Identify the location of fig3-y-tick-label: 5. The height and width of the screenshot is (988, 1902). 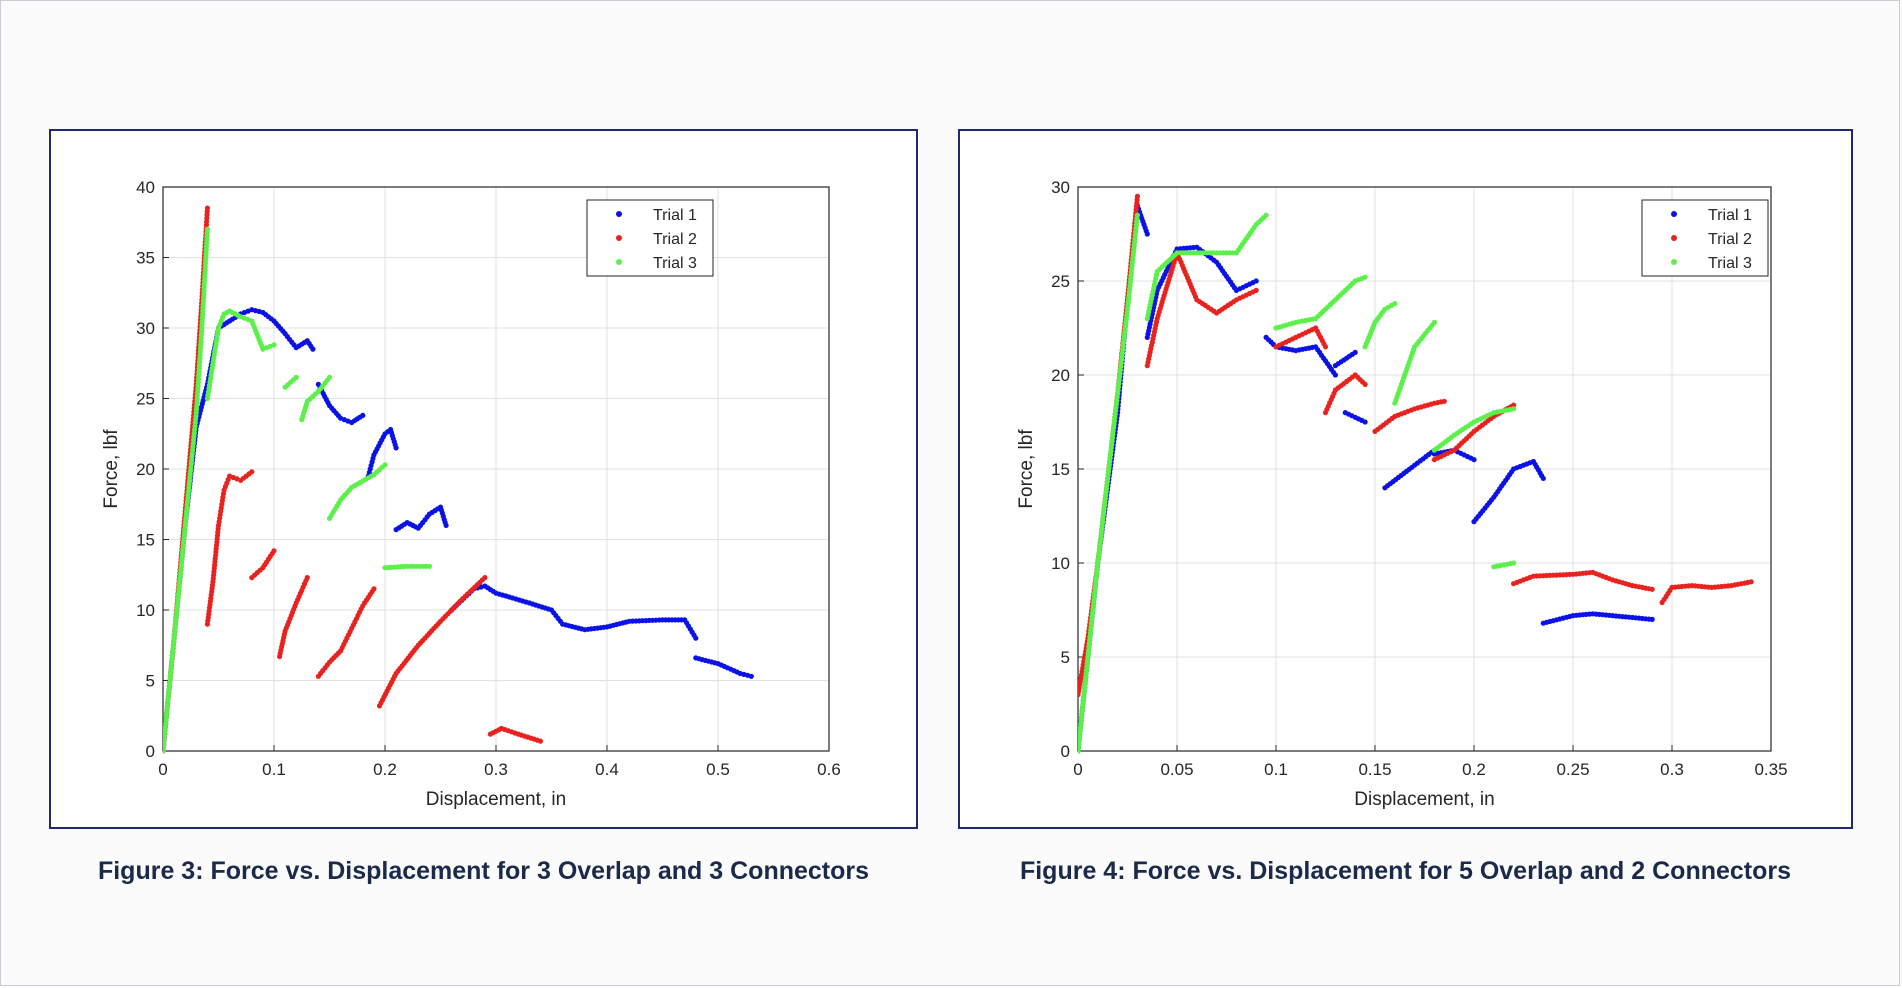
(150, 681).